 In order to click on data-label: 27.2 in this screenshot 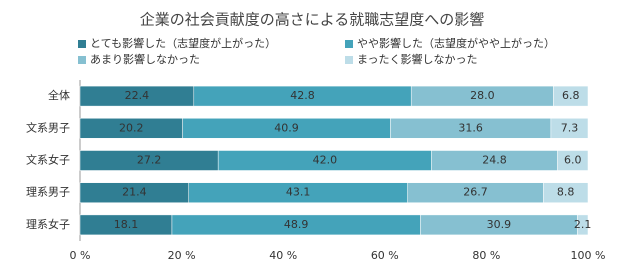, I will do `click(149, 160)`.